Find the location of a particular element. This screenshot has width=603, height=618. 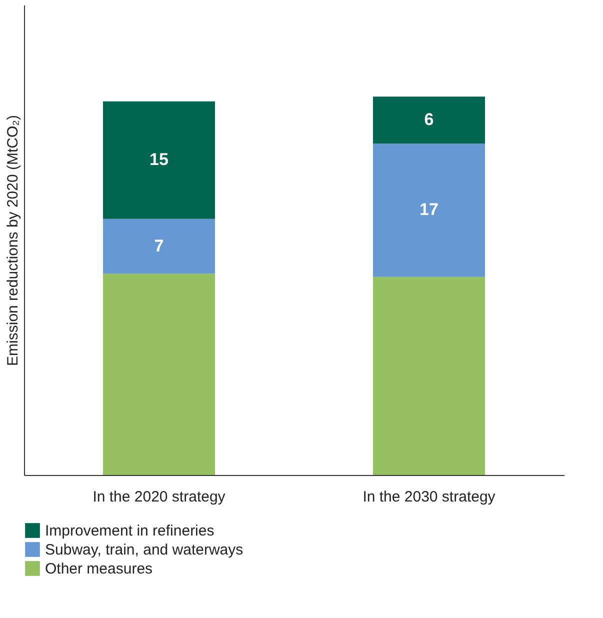

y-axis-title: Emission reductions by 2020 (MtCO₂) is located at coordinates (13, 240).